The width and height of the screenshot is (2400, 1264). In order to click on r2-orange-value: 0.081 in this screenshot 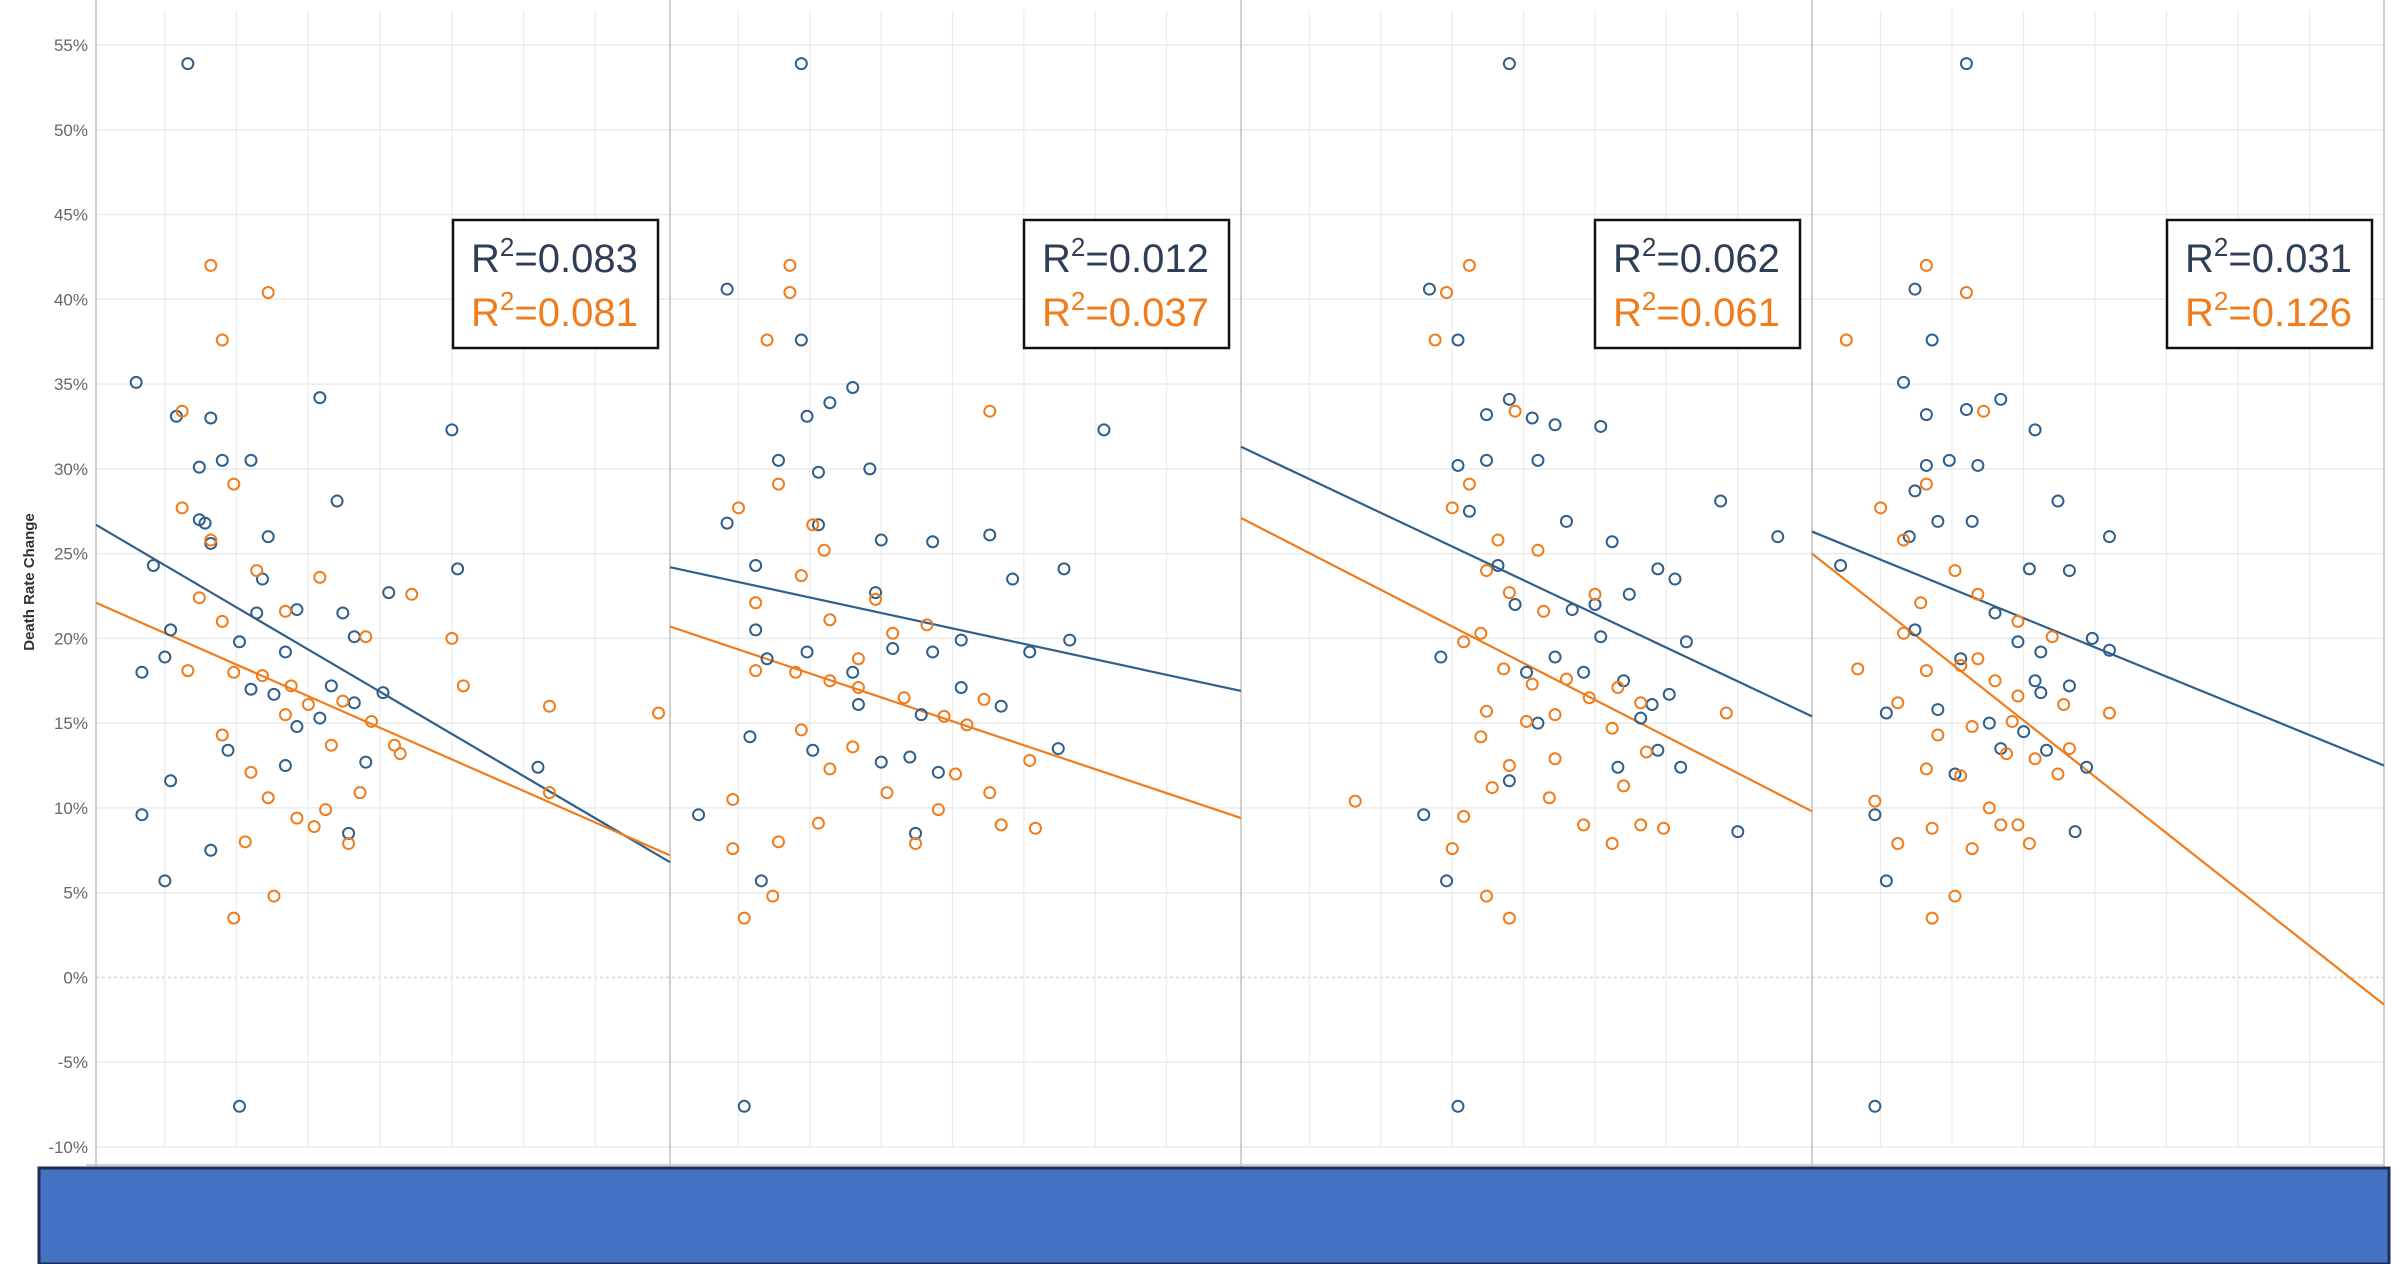, I will do `click(588, 313)`.